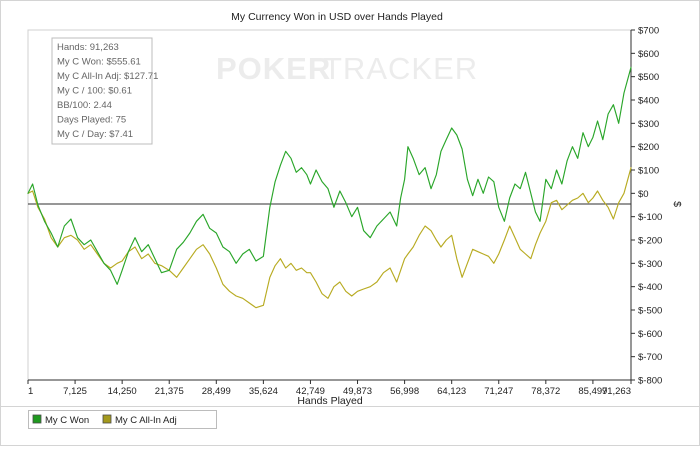 Image resolution: width=700 pixels, height=451 pixels. What do you see at coordinates (75, 391) in the screenshot?
I see `x-tick-label: 7,125` at bounding box center [75, 391].